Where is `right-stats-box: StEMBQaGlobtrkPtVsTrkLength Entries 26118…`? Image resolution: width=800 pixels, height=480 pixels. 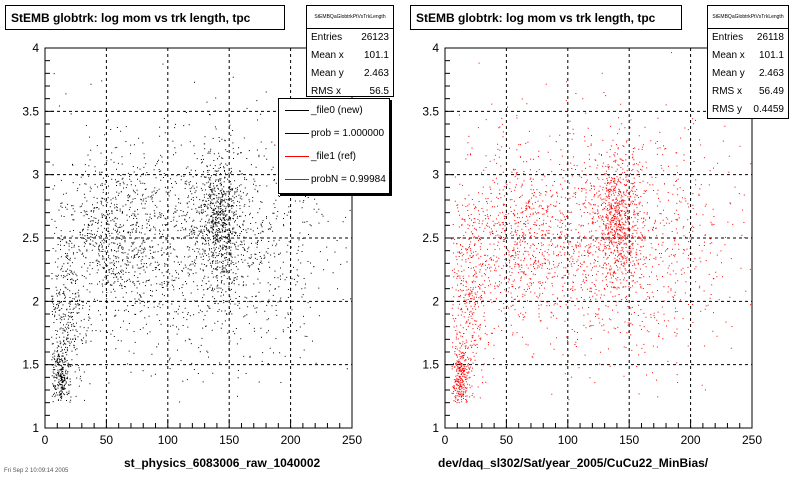 right-stats-box: StEMBQaGlobtrkPtVsTrkLength Entries 26118… is located at coordinates (748, 62).